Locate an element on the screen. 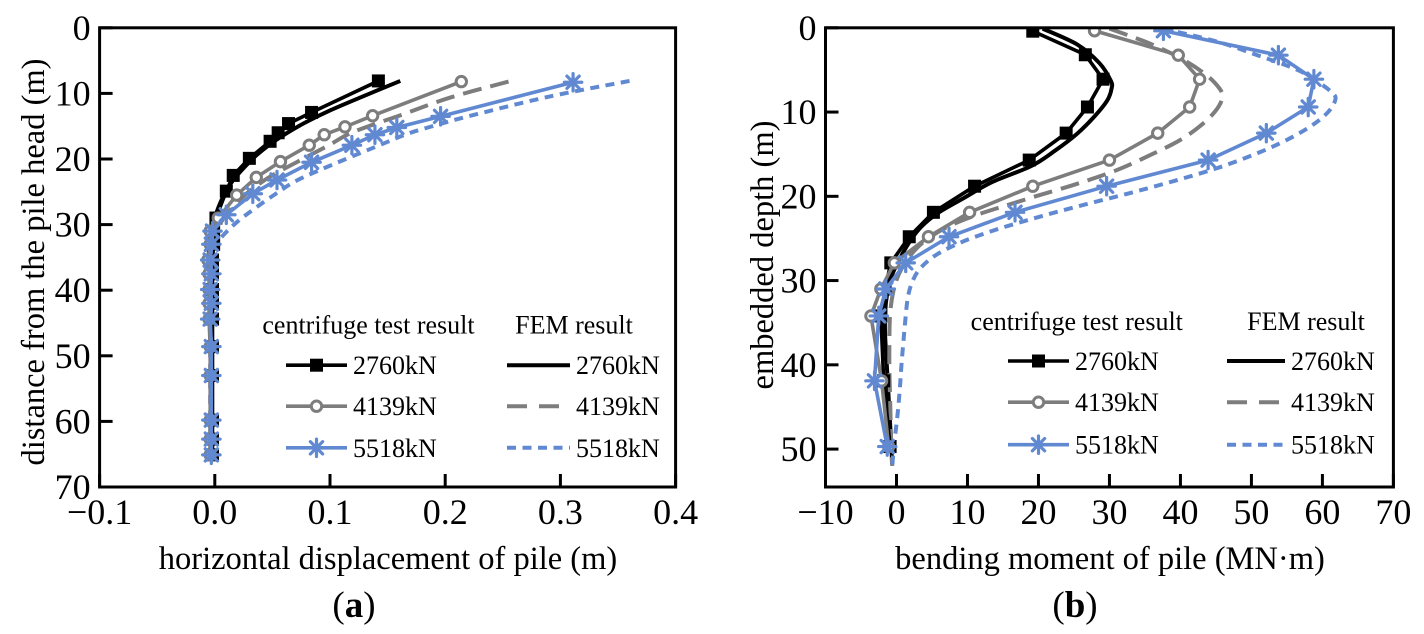  y-tick-label: 70 is located at coordinates (73, 487).